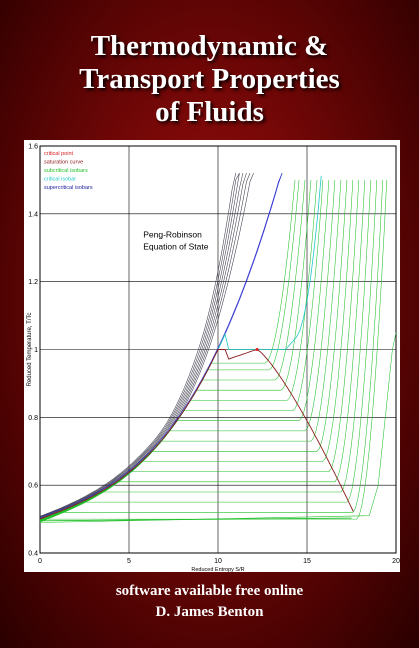 This screenshot has width=419, height=648. I want to click on x-tick-label: 0, so click(40, 561).